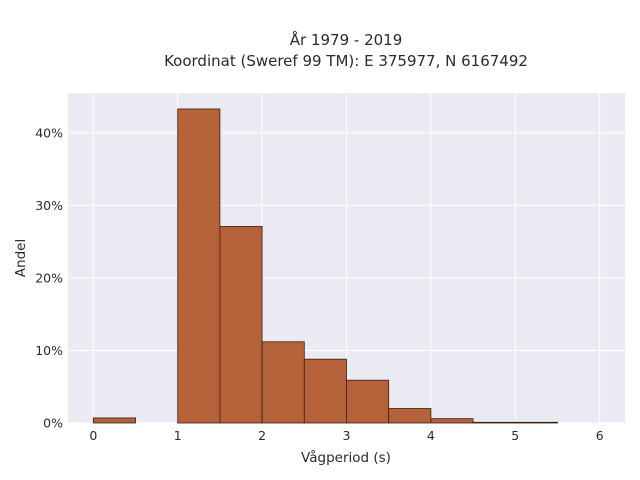 This screenshot has height=480, width=640. Describe the element at coordinates (262, 435) in the screenshot. I see `x-tick-label: 2` at that location.